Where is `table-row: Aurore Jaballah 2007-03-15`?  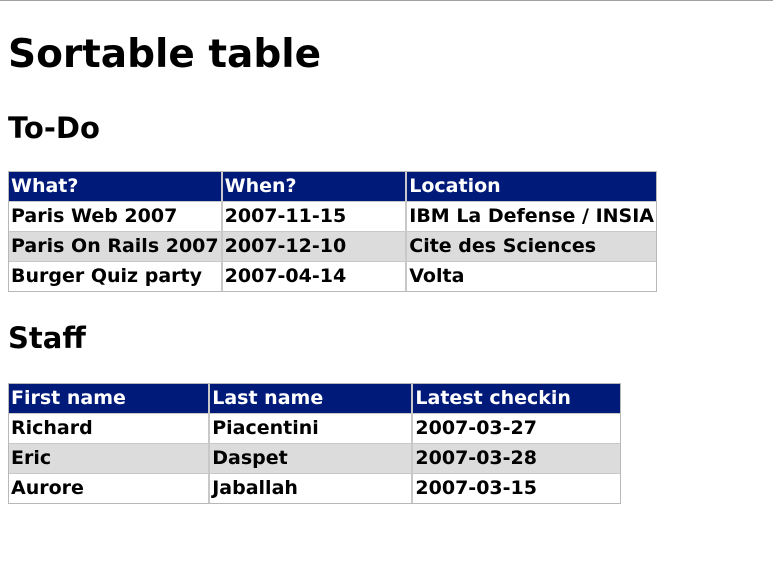
table-row: Aurore Jaballah 2007-03-15 is located at coordinates (314, 488).